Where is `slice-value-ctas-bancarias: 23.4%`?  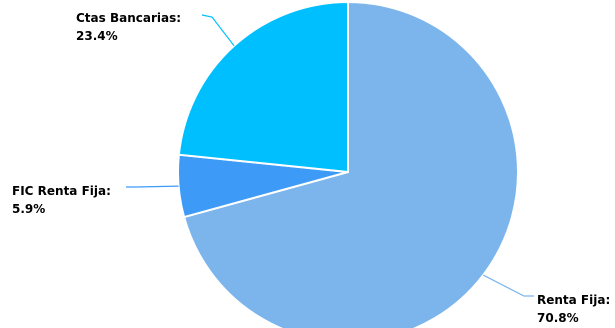
slice-value-ctas-bancarias: 23.4% is located at coordinates (97, 36).